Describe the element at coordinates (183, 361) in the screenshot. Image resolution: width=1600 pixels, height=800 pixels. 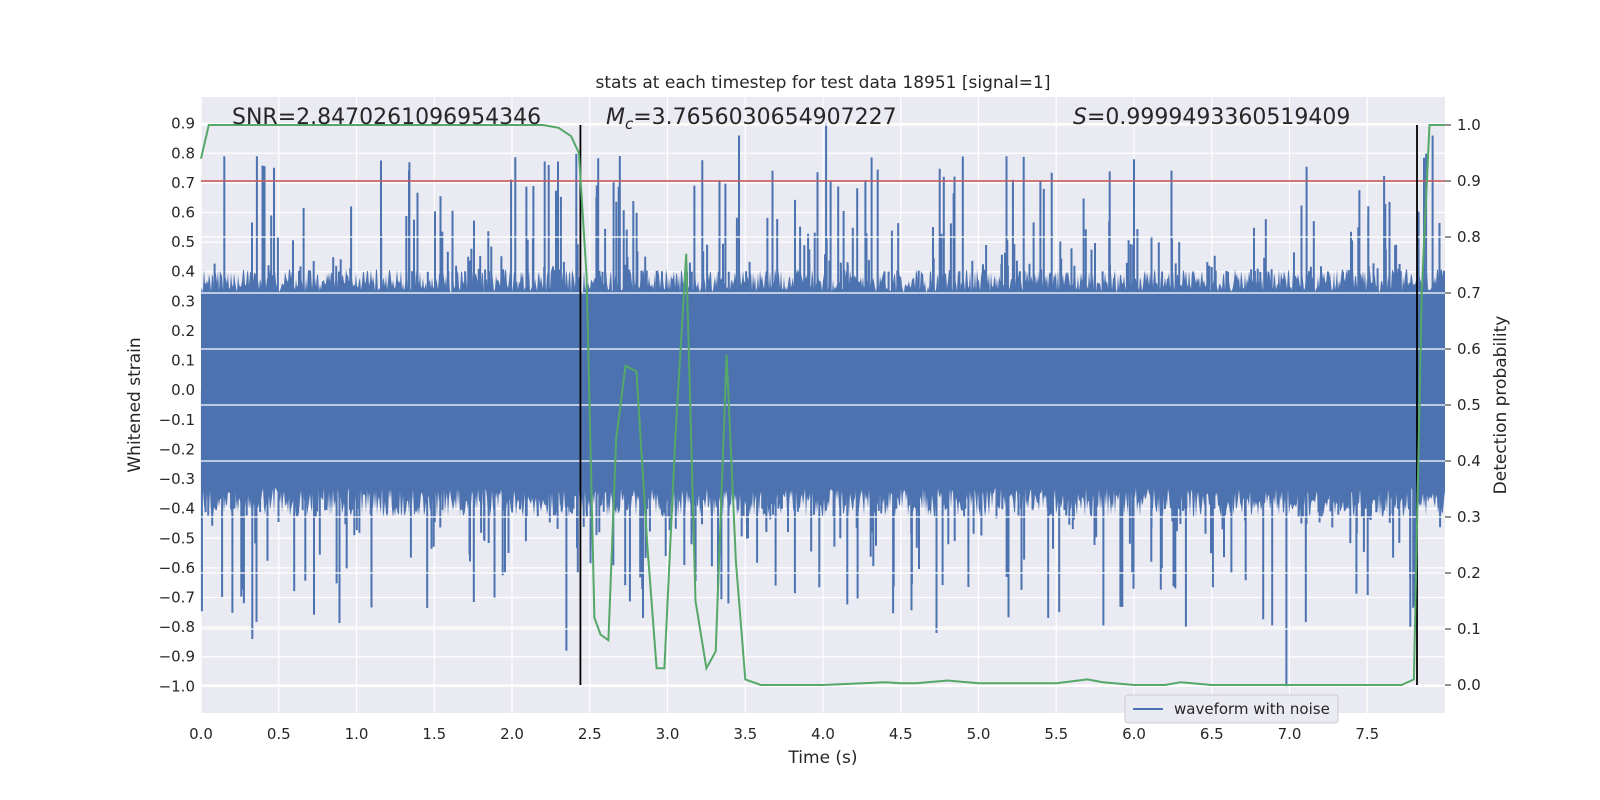
I see `y-tick-label: 0.1` at that location.